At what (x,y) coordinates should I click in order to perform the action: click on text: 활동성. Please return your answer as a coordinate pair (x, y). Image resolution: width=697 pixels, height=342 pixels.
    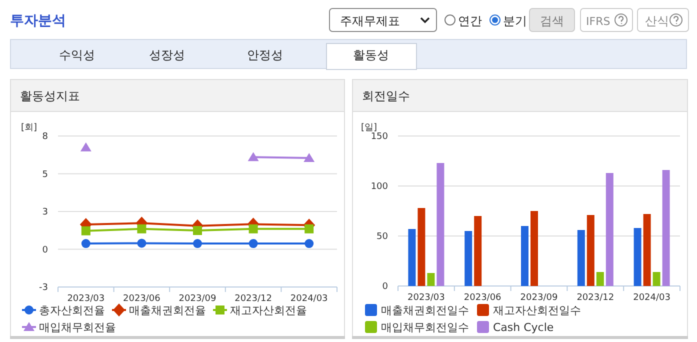
    Looking at the image, I should click on (371, 55).